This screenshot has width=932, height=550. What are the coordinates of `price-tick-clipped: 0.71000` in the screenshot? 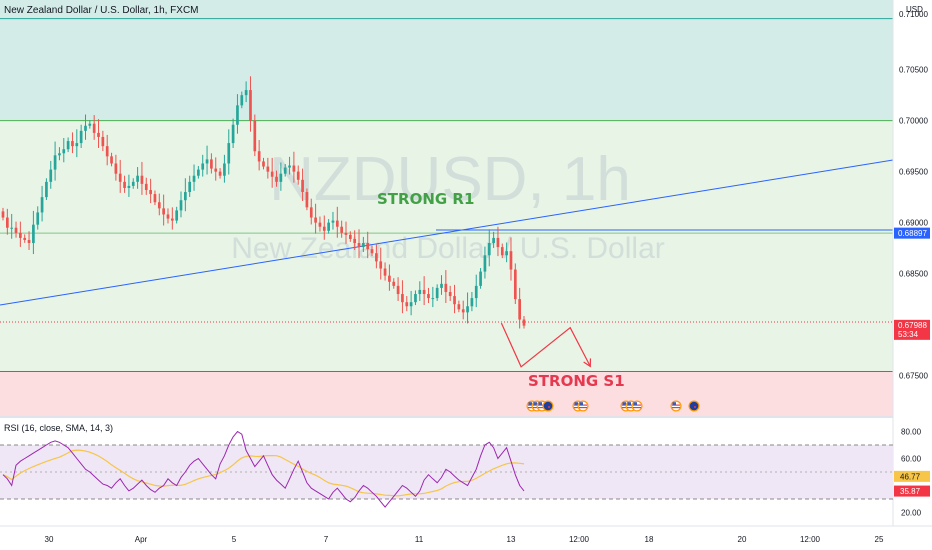 It's located at (913, 14).